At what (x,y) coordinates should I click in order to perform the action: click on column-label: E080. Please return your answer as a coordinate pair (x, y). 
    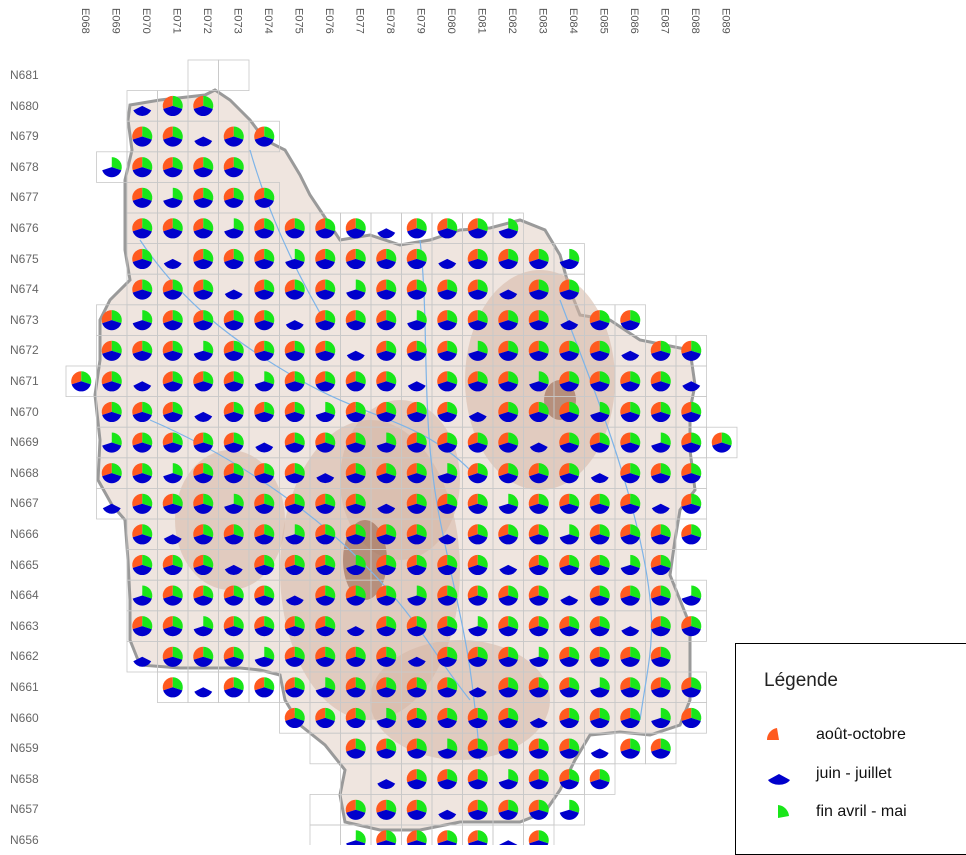
    Looking at the image, I should click on (451, 21).